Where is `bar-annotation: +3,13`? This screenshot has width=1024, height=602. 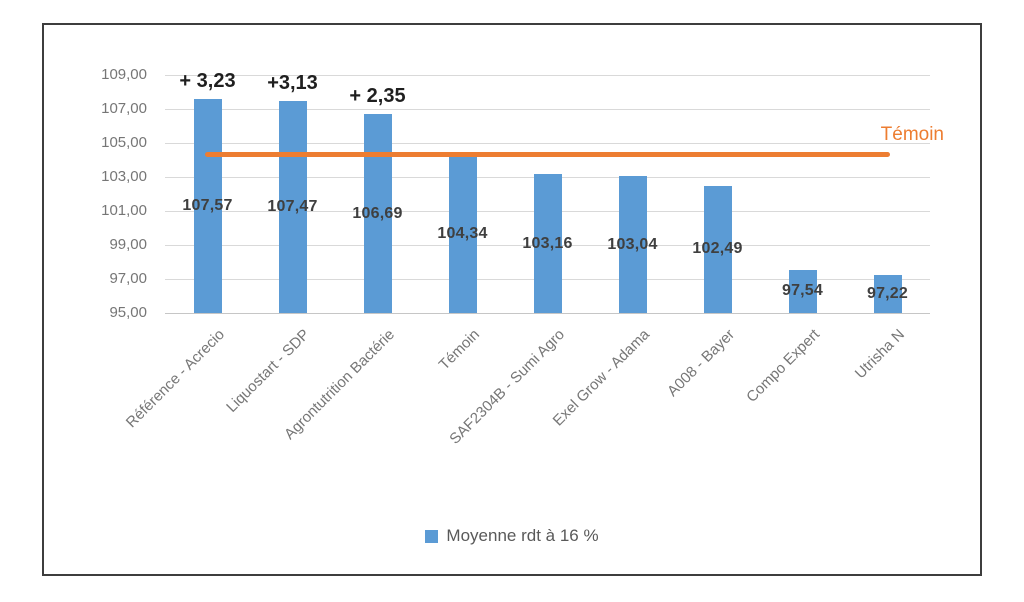 bar-annotation: +3,13 is located at coordinates (292, 83).